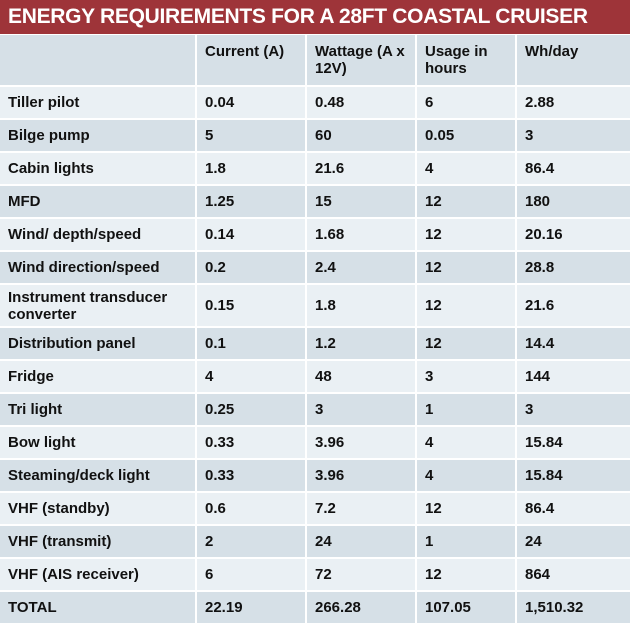 Image resolution: width=630 pixels, height=625 pixels. I want to click on table-row: Fridge 4 48 3 144, so click(315, 376).